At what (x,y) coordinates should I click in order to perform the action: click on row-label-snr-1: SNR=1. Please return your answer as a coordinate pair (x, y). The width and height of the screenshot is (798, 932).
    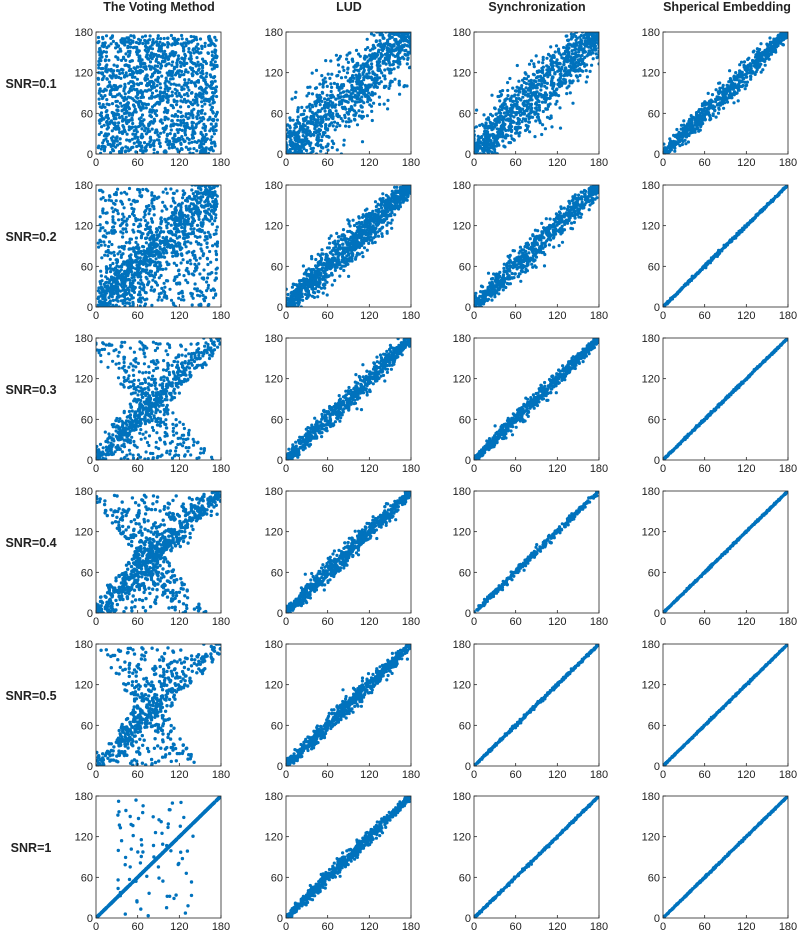
    Looking at the image, I should click on (31, 848).